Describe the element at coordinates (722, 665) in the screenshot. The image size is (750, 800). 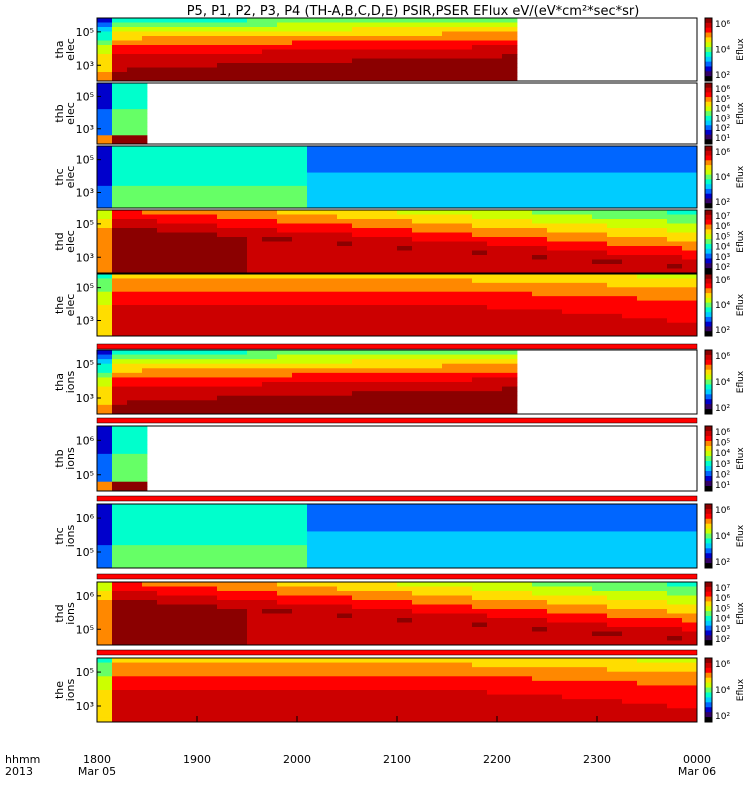
I see `colorbar-tick-label: 10⁶` at that location.